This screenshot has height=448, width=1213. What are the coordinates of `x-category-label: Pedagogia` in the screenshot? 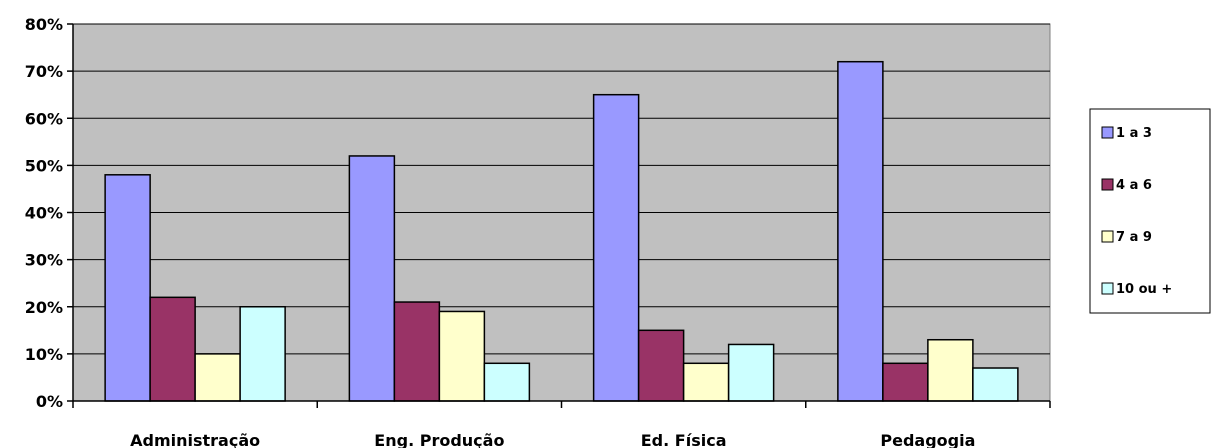 It's located at (927, 439).